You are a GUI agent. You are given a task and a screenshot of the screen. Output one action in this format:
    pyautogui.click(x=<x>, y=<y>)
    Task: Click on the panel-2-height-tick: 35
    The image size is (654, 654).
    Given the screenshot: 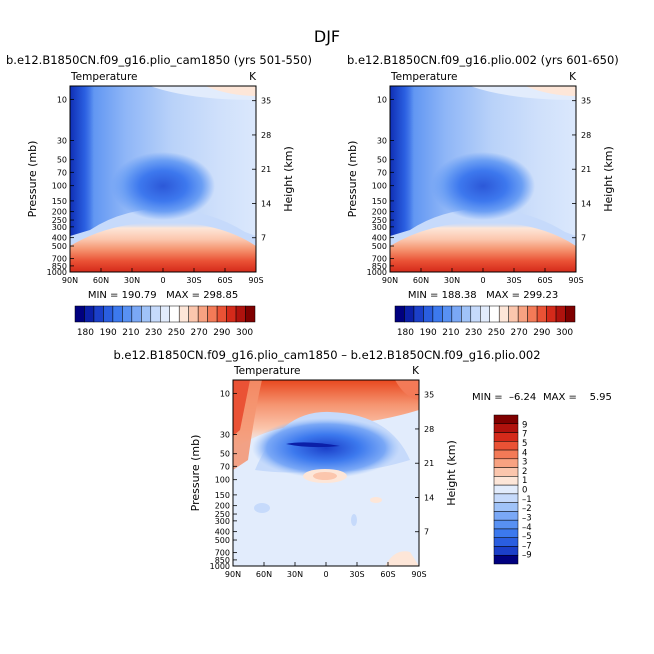 What is the action you would take?
    pyautogui.click(x=586, y=101)
    